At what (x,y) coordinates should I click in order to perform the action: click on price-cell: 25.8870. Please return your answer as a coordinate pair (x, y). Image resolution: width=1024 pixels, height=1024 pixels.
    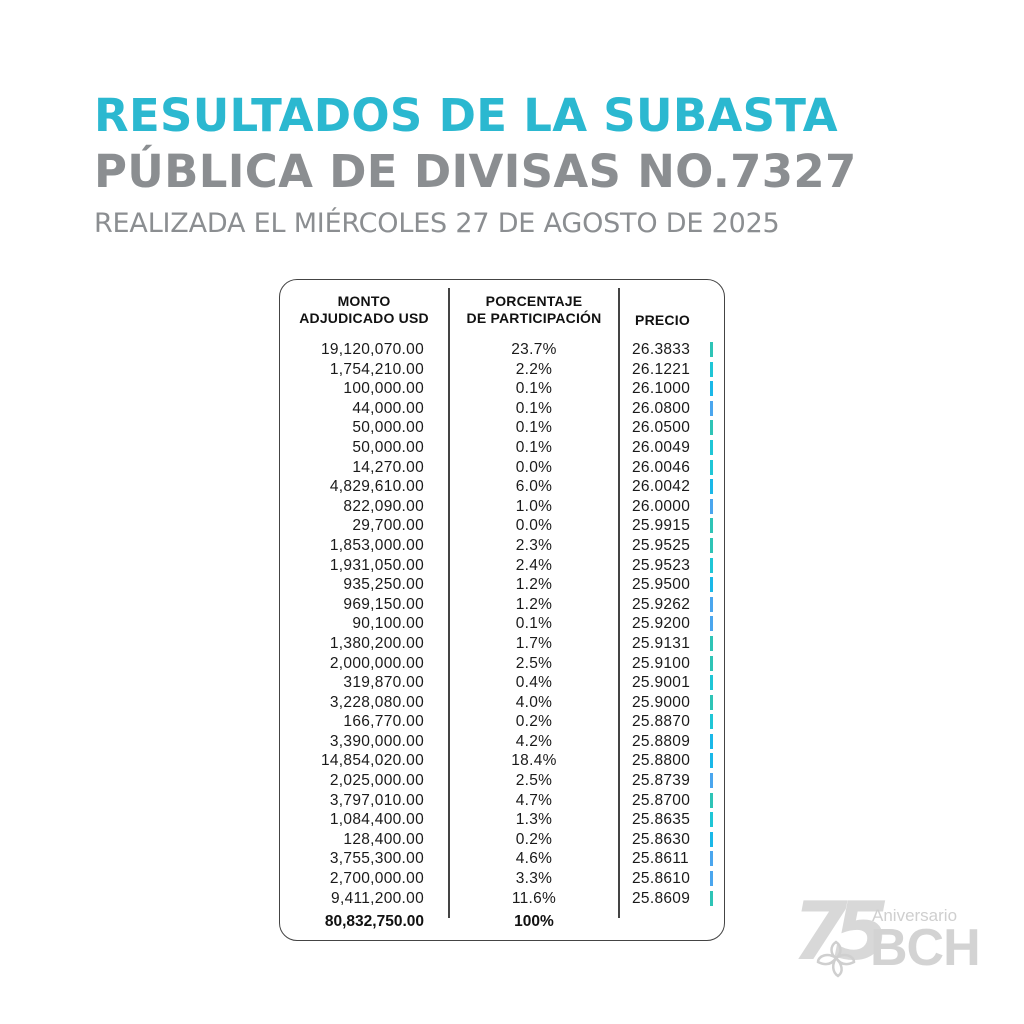
    Looking at the image, I should click on (661, 722).